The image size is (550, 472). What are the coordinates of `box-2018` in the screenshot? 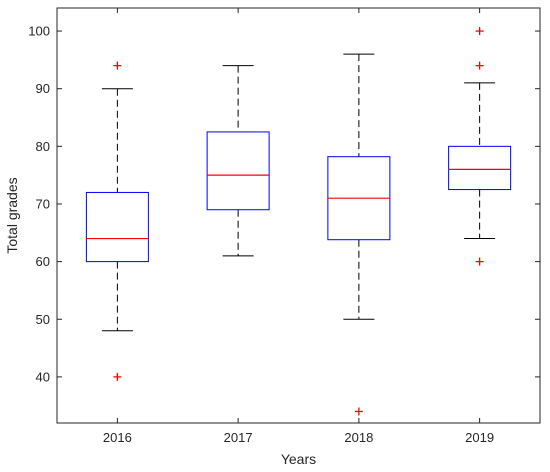 It's located at (359, 234).